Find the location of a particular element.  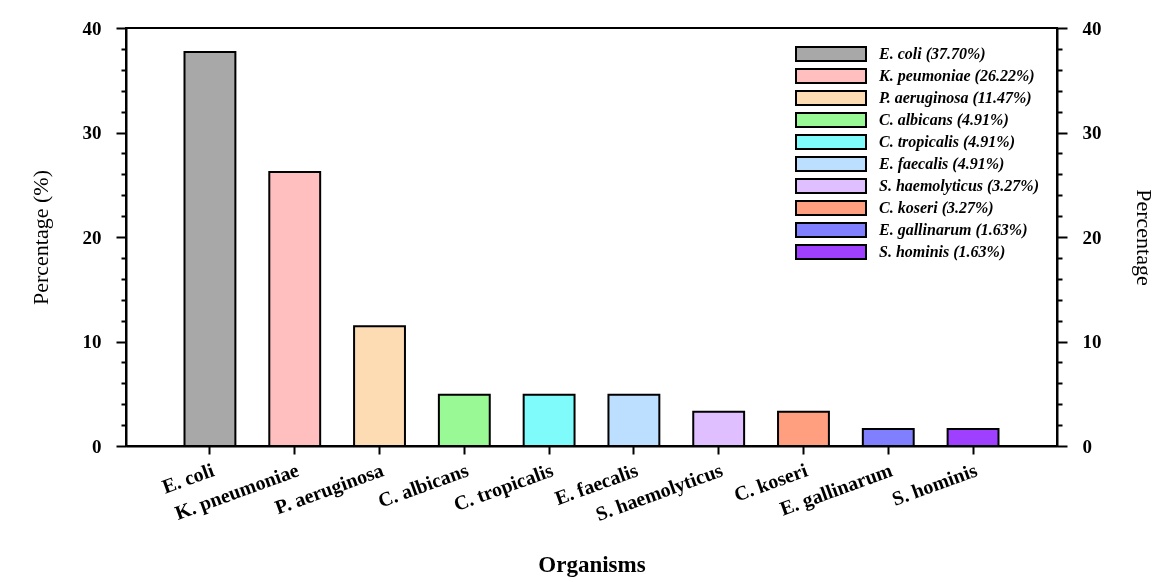

x-axis-title: Organisms is located at coordinates (592, 564).